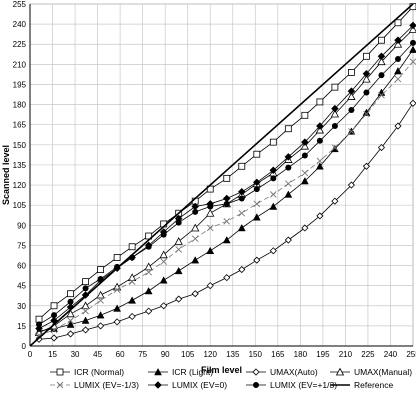  What do you see at coordinates (199, 385) in the screenshot?
I see `legend-label: LUMIX (EV=0)` at bounding box center [199, 385].